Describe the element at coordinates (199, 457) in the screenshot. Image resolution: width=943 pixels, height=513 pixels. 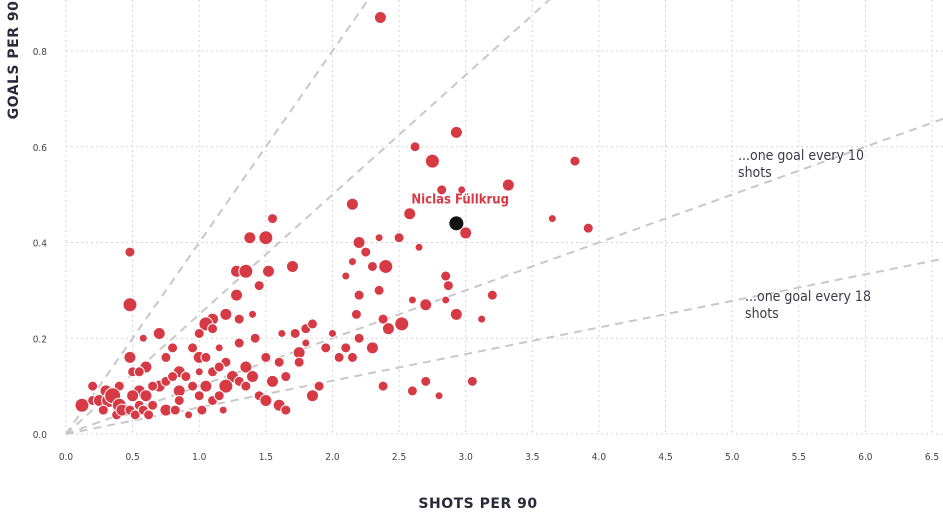
I see `x-tick-label: 1.0` at that location.